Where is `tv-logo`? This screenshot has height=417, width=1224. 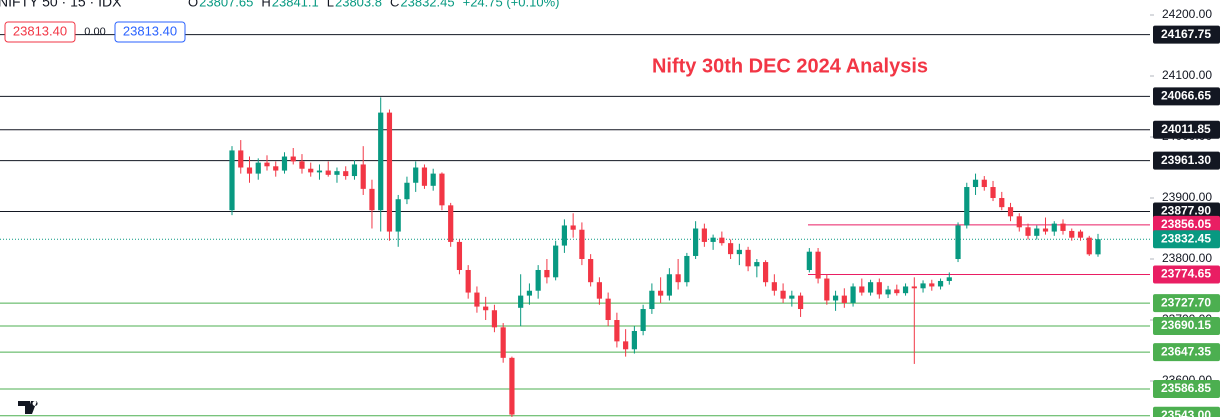
tv-logo is located at coordinates (28, 407).